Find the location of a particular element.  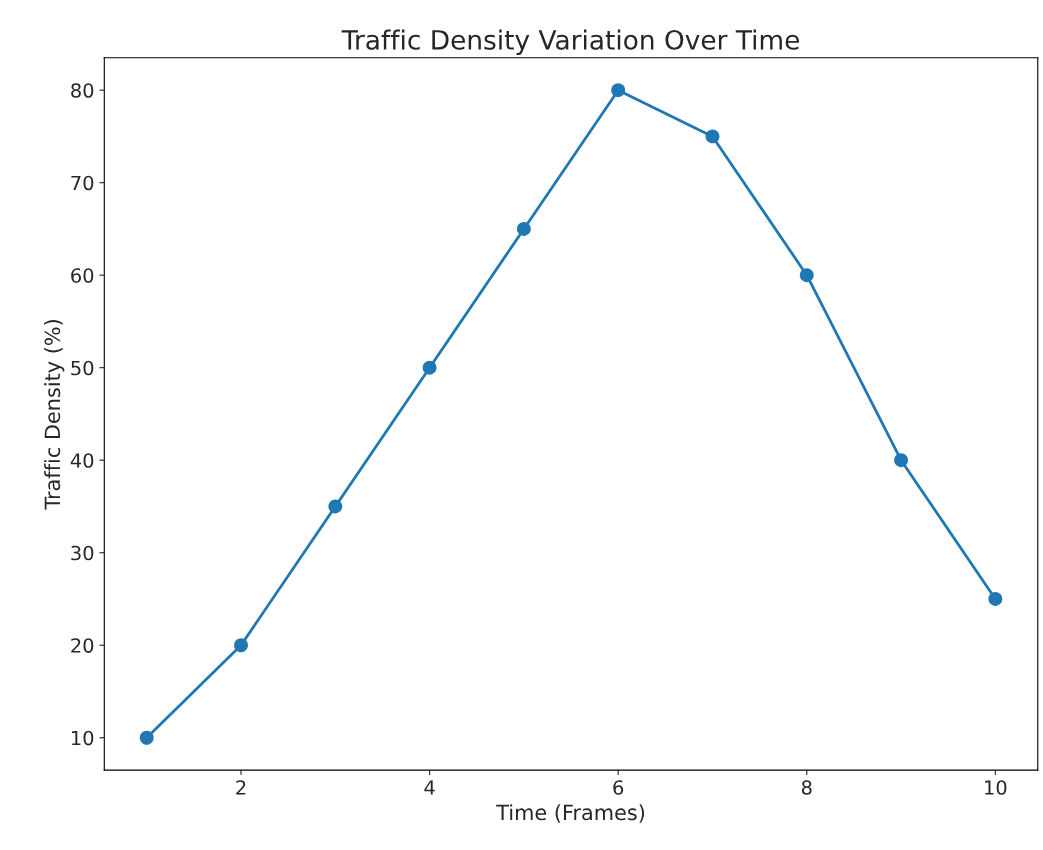

y-tick-label: 10 is located at coordinates (82, 738).